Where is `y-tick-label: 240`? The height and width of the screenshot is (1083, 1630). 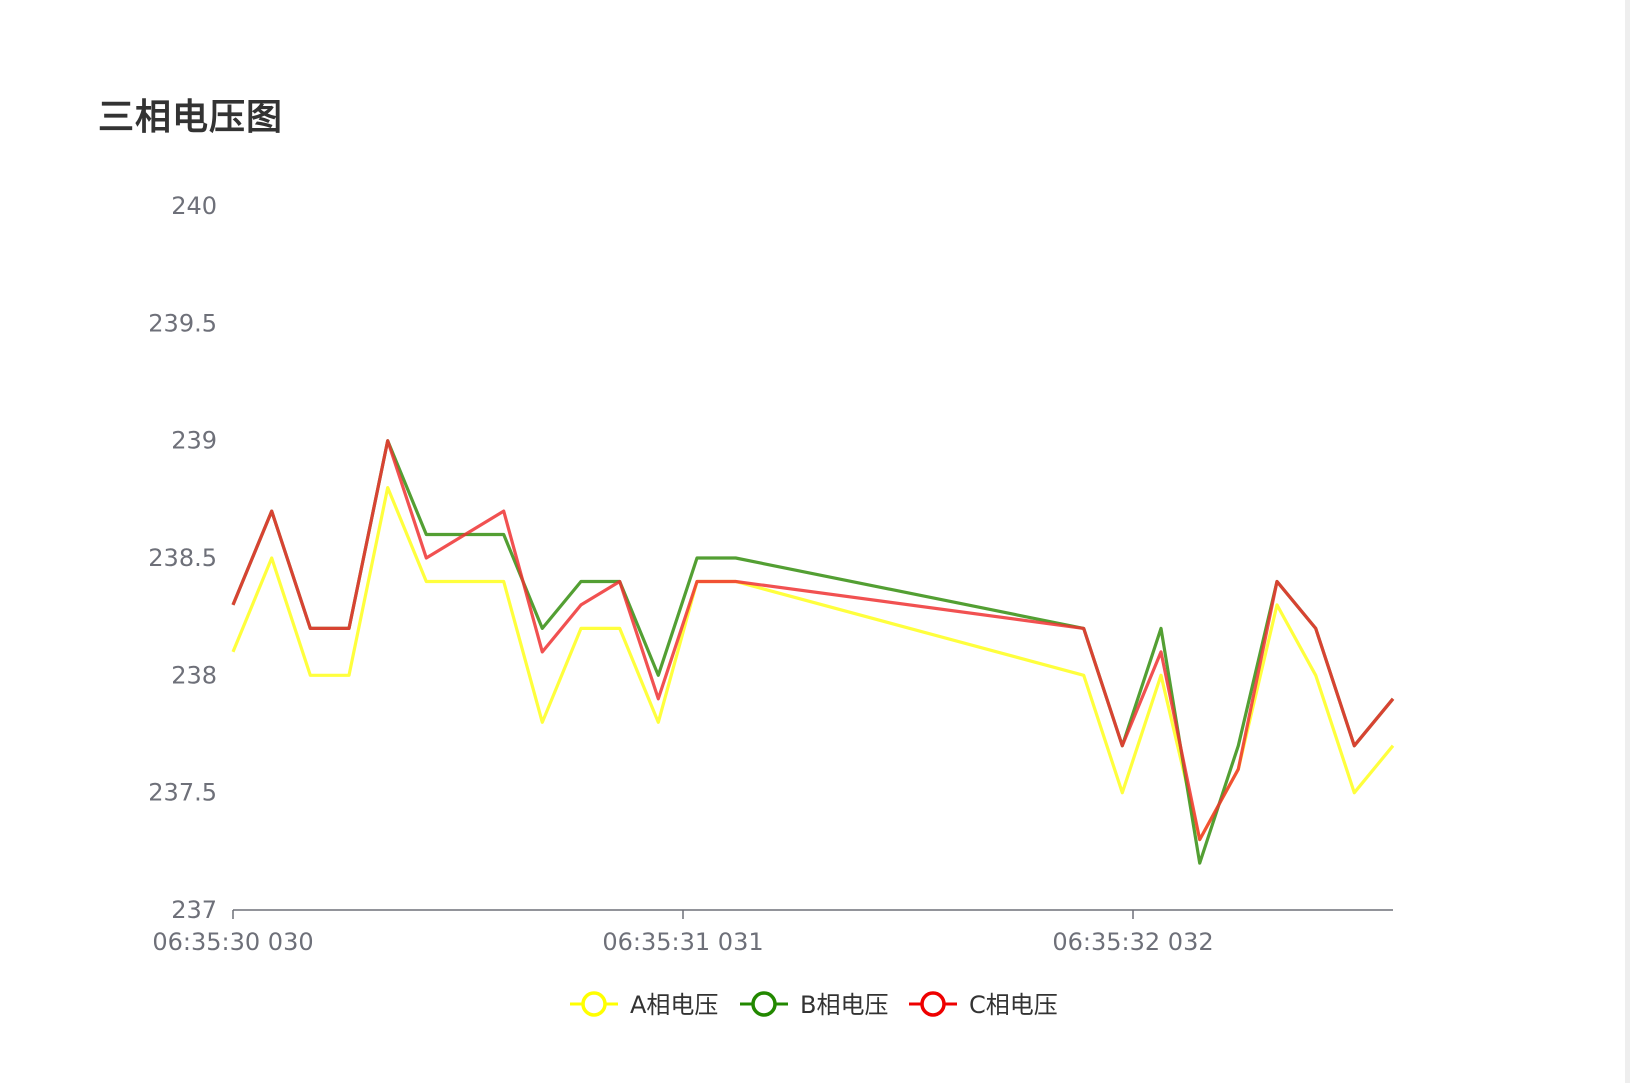 y-tick-label: 240 is located at coordinates (194, 206).